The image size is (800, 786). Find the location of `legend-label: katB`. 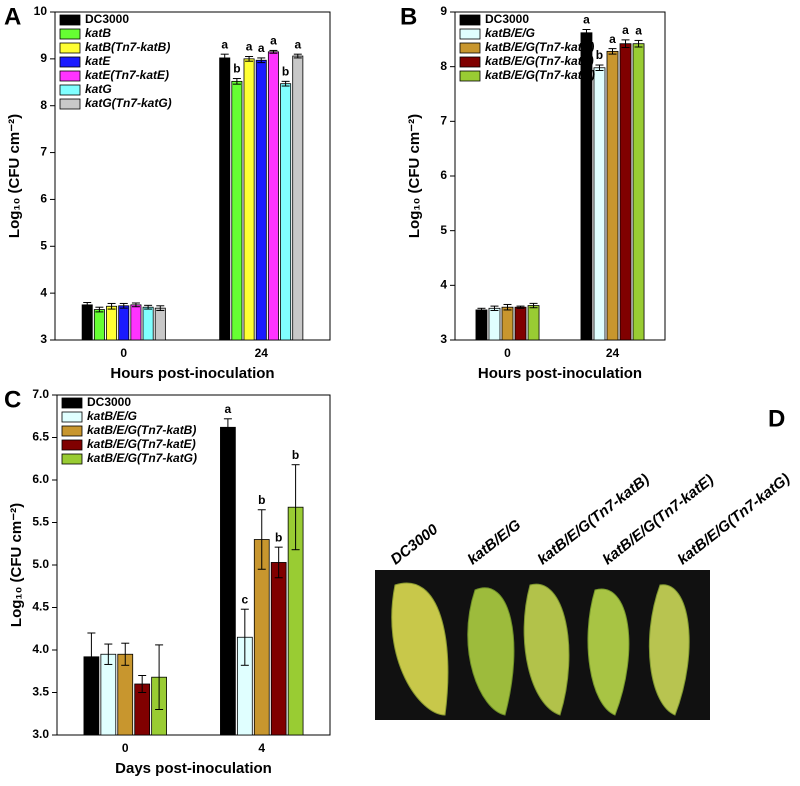

legend-label: katB is located at coordinates (98, 33).